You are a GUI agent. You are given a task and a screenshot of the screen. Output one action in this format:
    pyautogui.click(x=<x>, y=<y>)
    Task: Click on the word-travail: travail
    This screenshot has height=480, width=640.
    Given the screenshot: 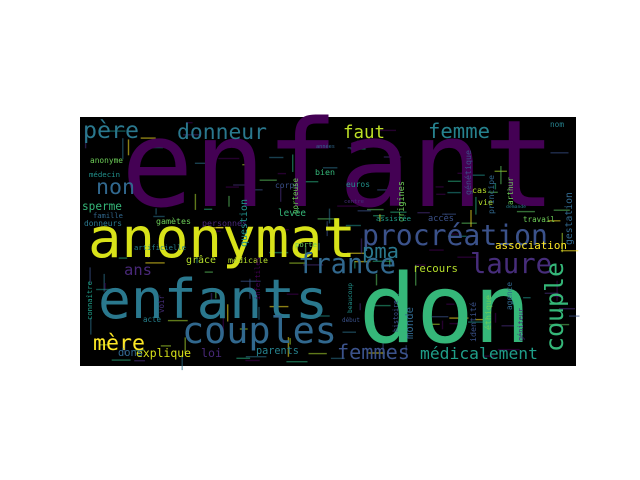 What is the action you would take?
    pyautogui.click(x=539, y=219)
    